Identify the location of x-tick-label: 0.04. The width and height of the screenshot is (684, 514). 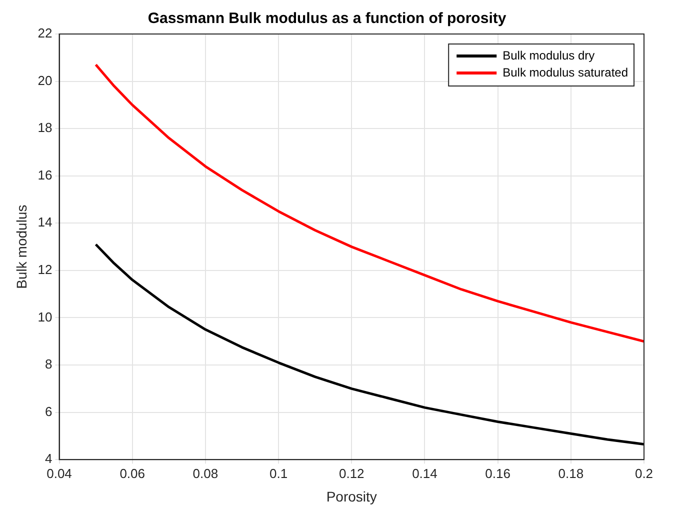
(59, 473).